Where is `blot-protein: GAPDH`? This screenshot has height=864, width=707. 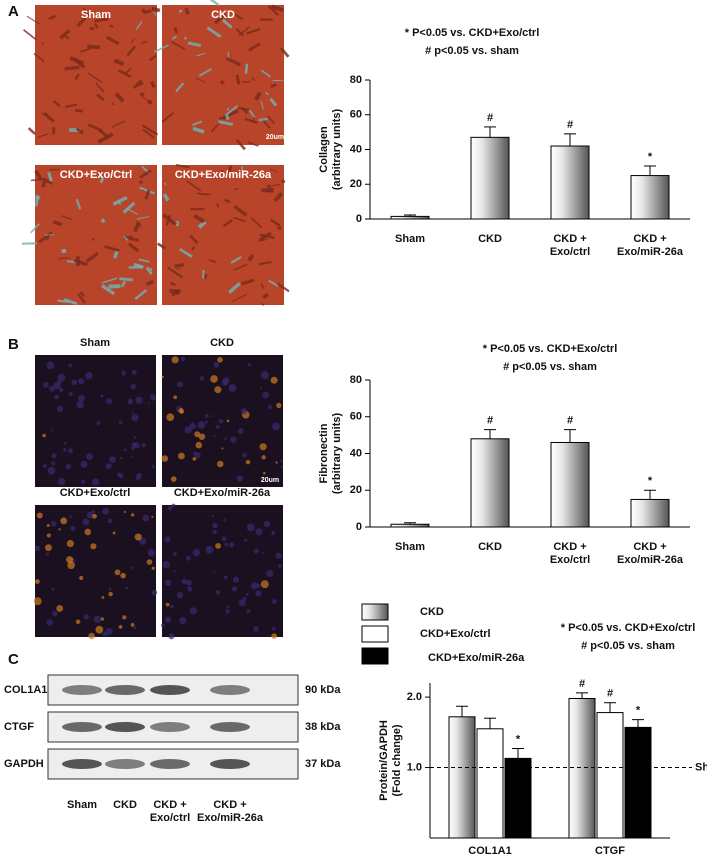 blot-protein: GAPDH is located at coordinates (24, 764).